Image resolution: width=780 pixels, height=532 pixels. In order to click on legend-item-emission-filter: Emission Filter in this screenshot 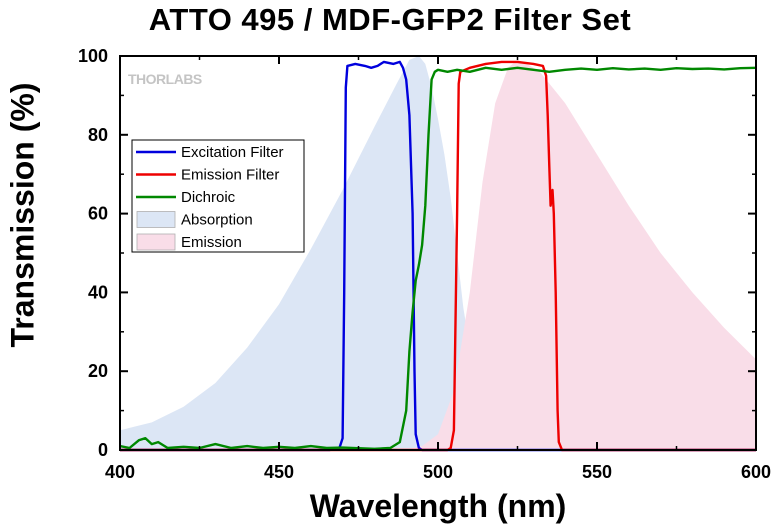, I will do `click(207, 175)`.